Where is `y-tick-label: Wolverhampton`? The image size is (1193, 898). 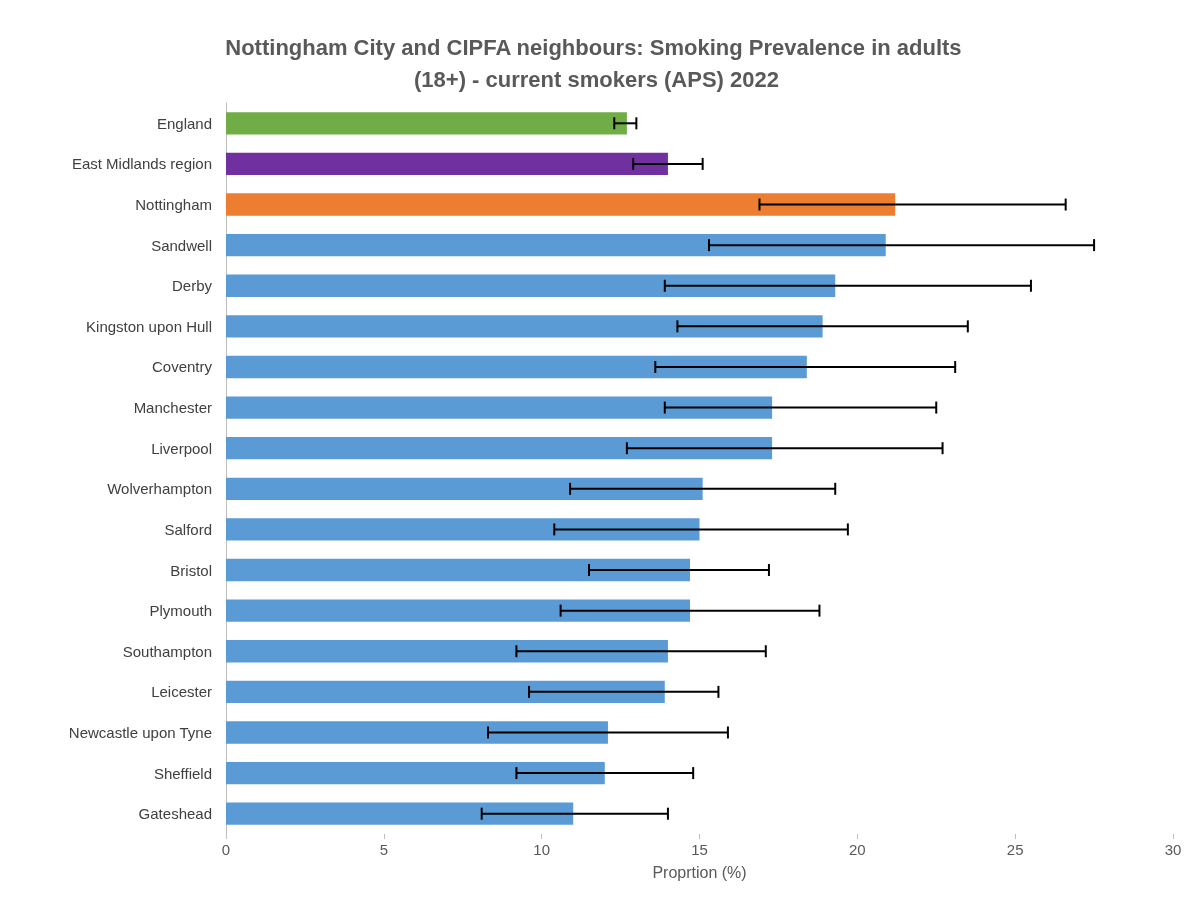
y-tick-label: Wolverhampton is located at coordinates (159, 489).